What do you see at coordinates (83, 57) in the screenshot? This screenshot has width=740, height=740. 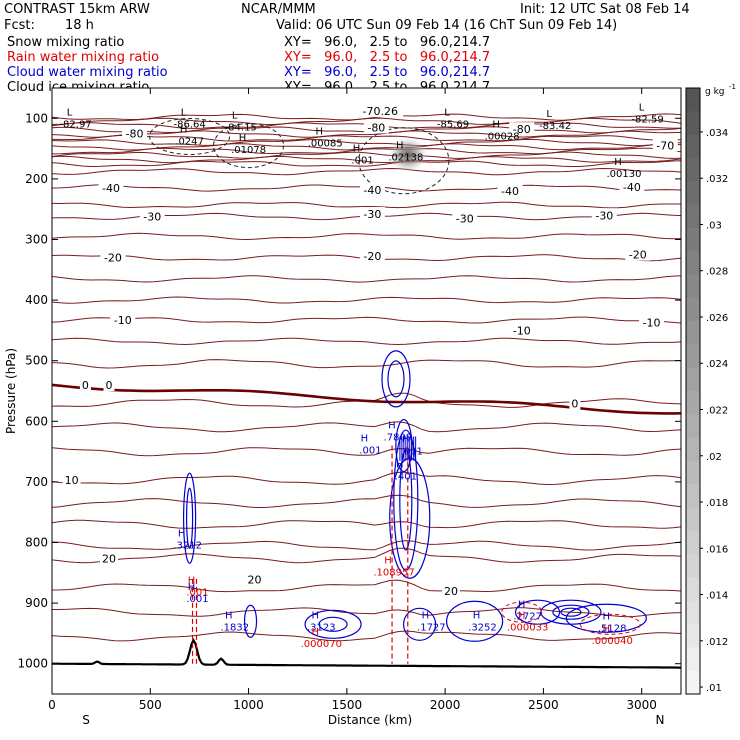 I see `field-name-rain: Rain water mixing ratio` at bounding box center [83, 57].